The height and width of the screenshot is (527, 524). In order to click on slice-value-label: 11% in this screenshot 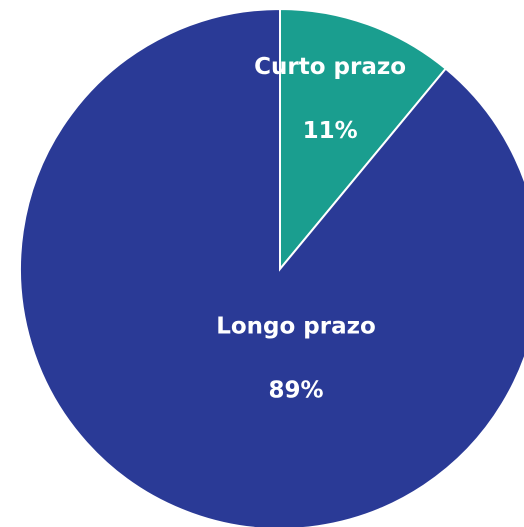, I will do `click(330, 131)`.